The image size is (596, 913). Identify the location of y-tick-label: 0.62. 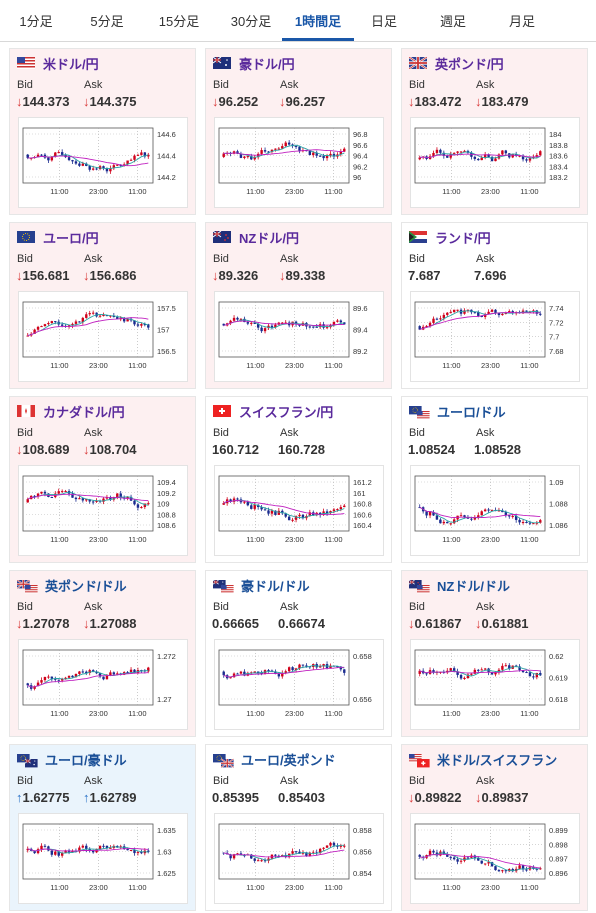
(556, 656).